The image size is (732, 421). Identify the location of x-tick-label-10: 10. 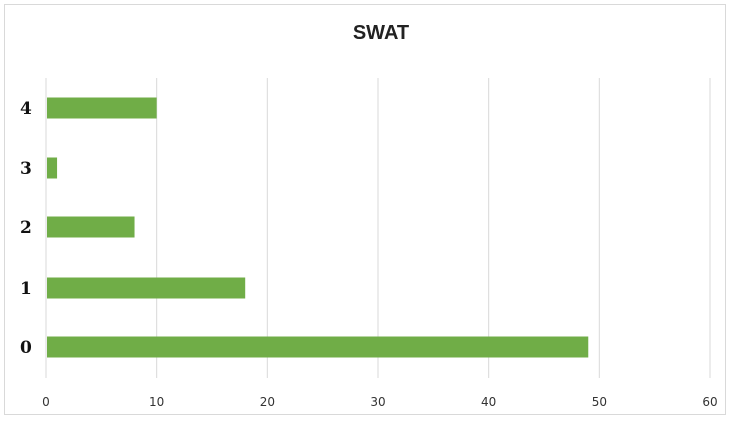
(156, 402).